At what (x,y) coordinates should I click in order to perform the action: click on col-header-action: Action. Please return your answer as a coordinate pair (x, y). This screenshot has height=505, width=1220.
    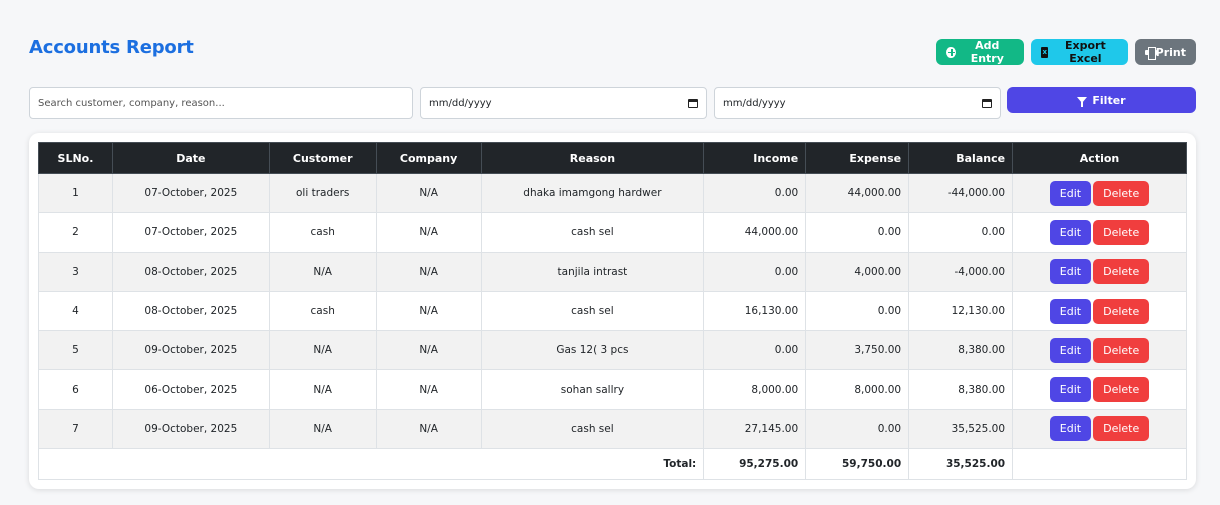
    Looking at the image, I should click on (1099, 158).